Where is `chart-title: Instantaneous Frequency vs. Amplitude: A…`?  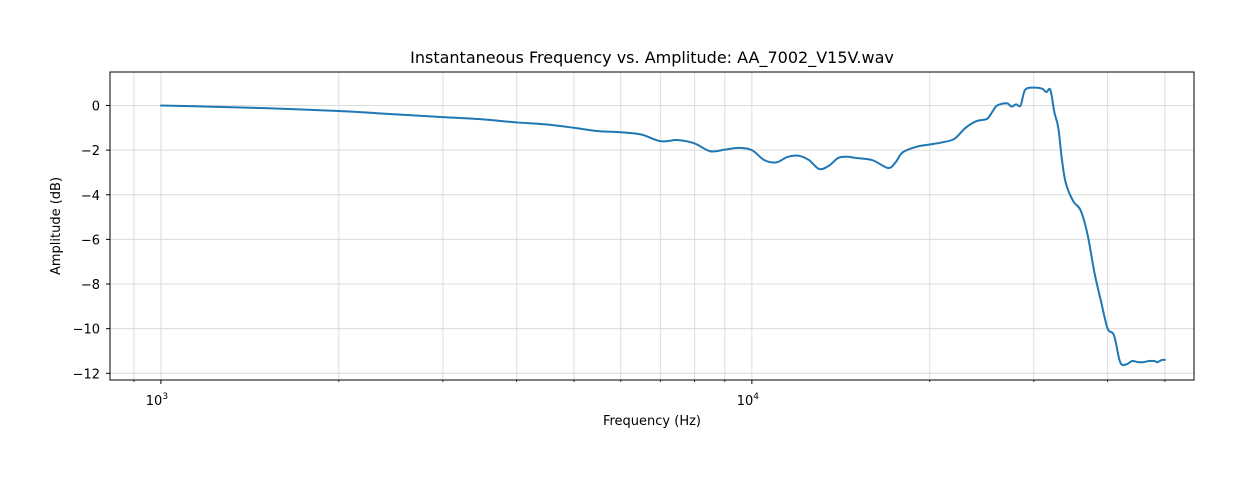 chart-title: Instantaneous Frequency vs. Amplitude: A… is located at coordinates (652, 58).